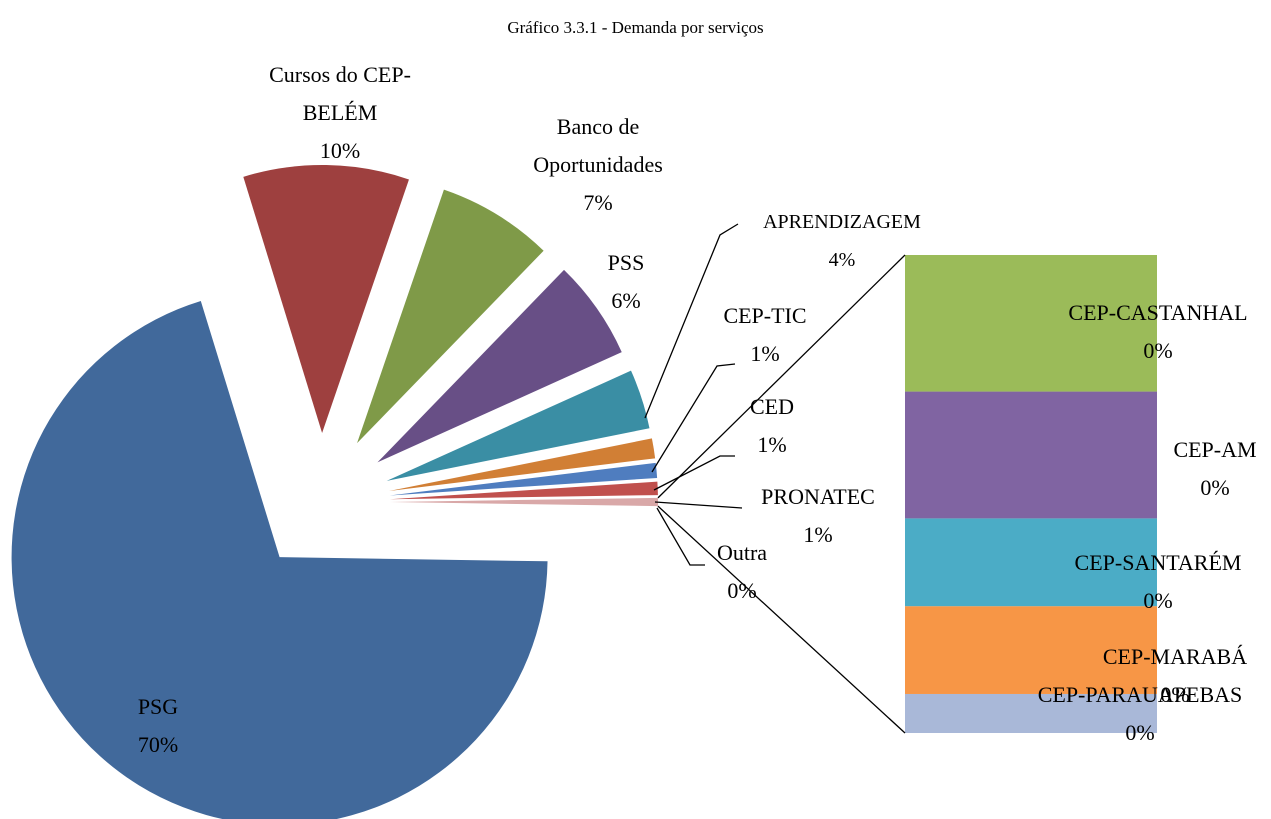  I want to click on chart-title: Gráfico 3.3.1 - Demanda por serviços, so click(635, 27).